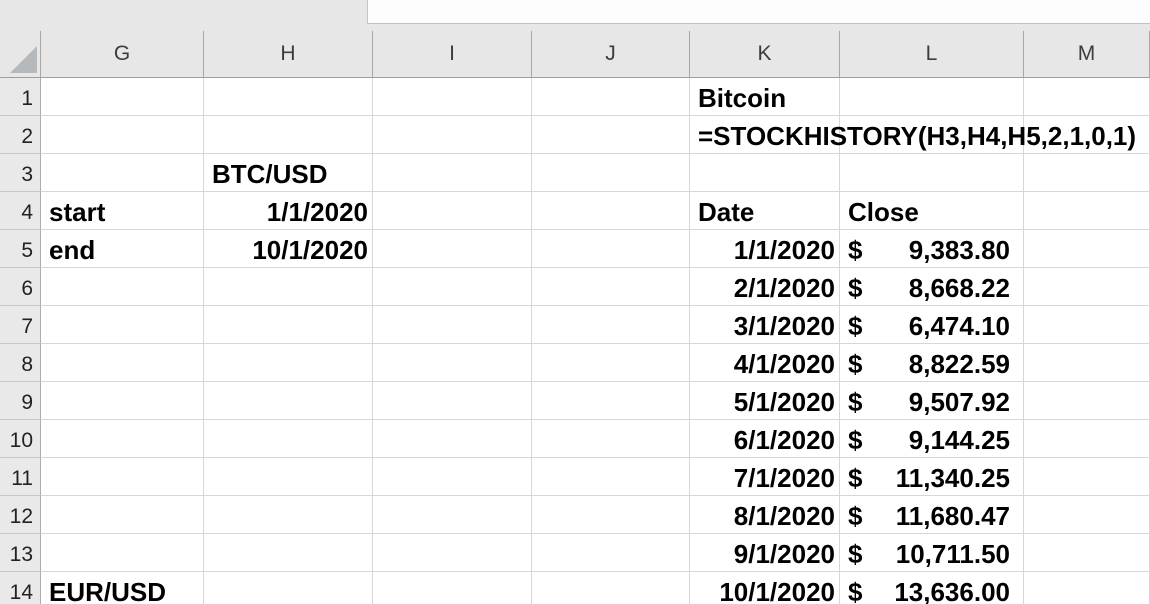  Describe the element at coordinates (1087, 173) in the screenshot. I see `cell-M3` at that location.